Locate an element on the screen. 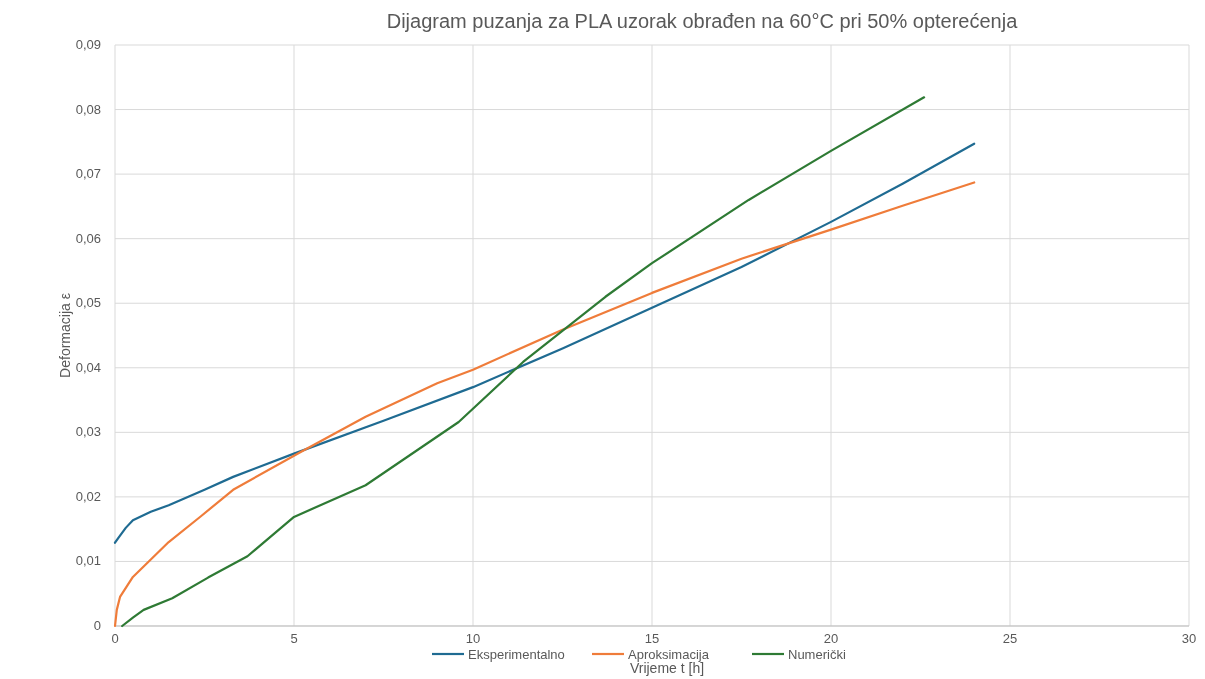 The height and width of the screenshot is (679, 1205). x-tick-label: 20 is located at coordinates (831, 638).